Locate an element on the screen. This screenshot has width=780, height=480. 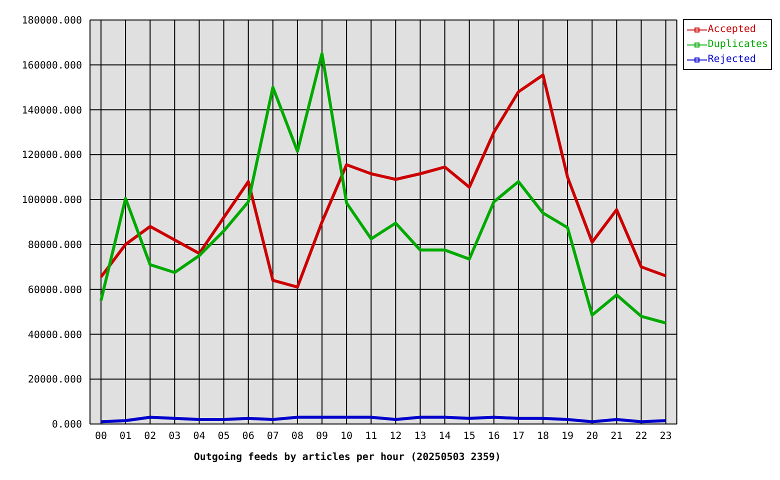
legend-label: Duplicates is located at coordinates (738, 45).